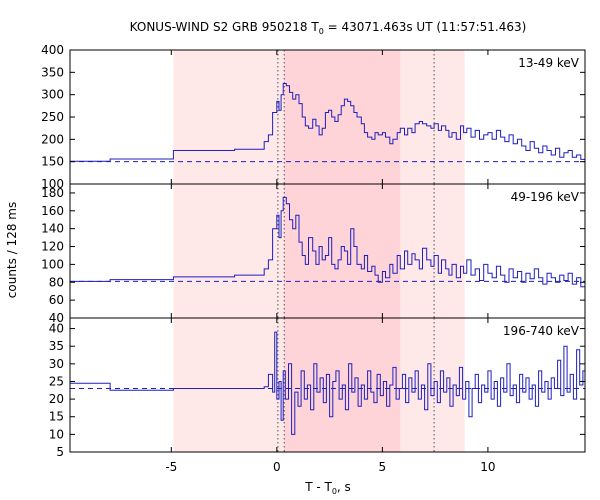 The height and width of the screenshot is (500, 600). What do you see at coordinates (56, 434) in the screenshot?
I see `y-tick-label: 10` at bounding box center [56, 434].